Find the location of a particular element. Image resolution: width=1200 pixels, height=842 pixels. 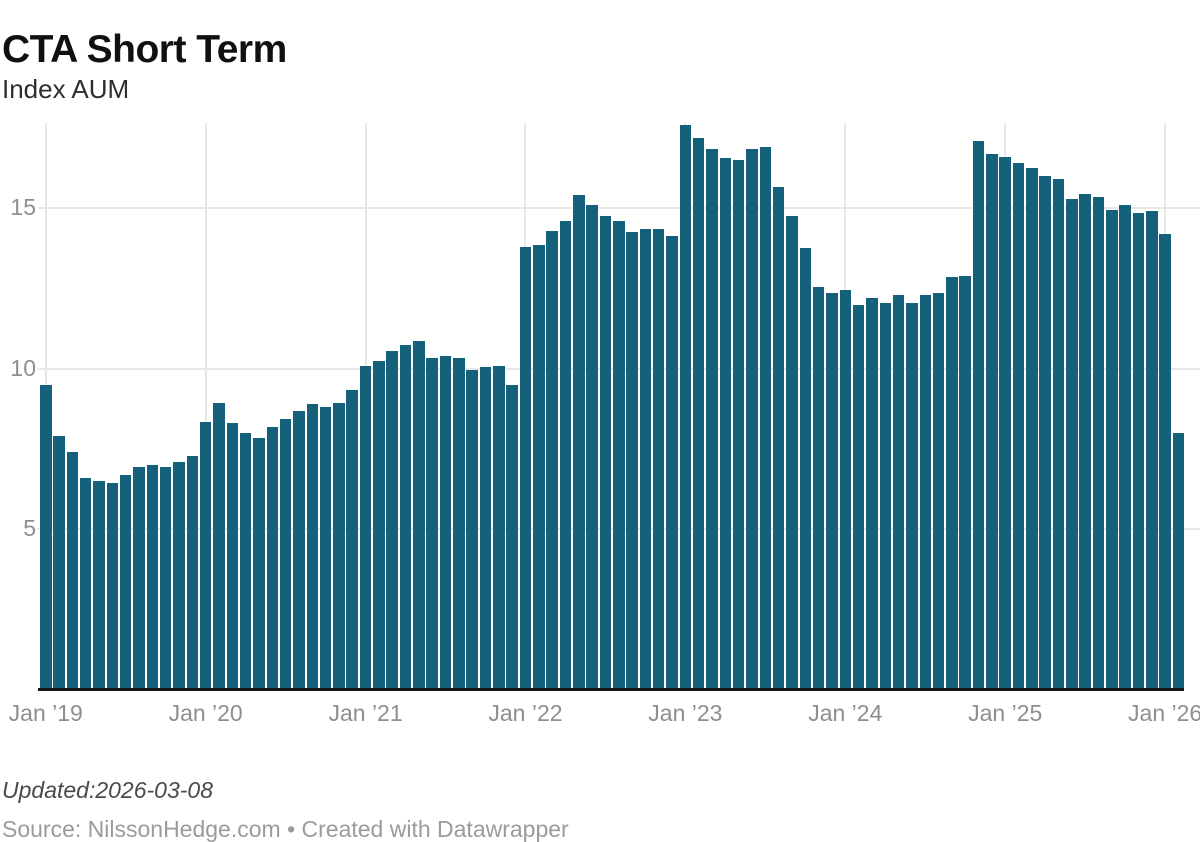

x-tick-label: Jan ’22 is located at coordinates (525, 713).